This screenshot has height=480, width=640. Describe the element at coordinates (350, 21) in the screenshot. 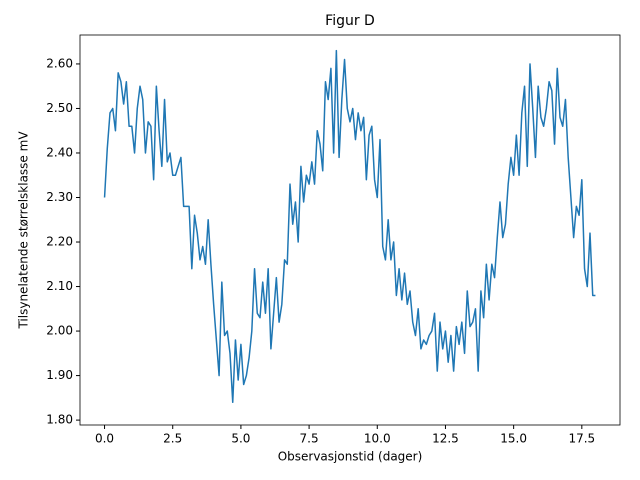

I see `chart-title: Figur D` at that location.